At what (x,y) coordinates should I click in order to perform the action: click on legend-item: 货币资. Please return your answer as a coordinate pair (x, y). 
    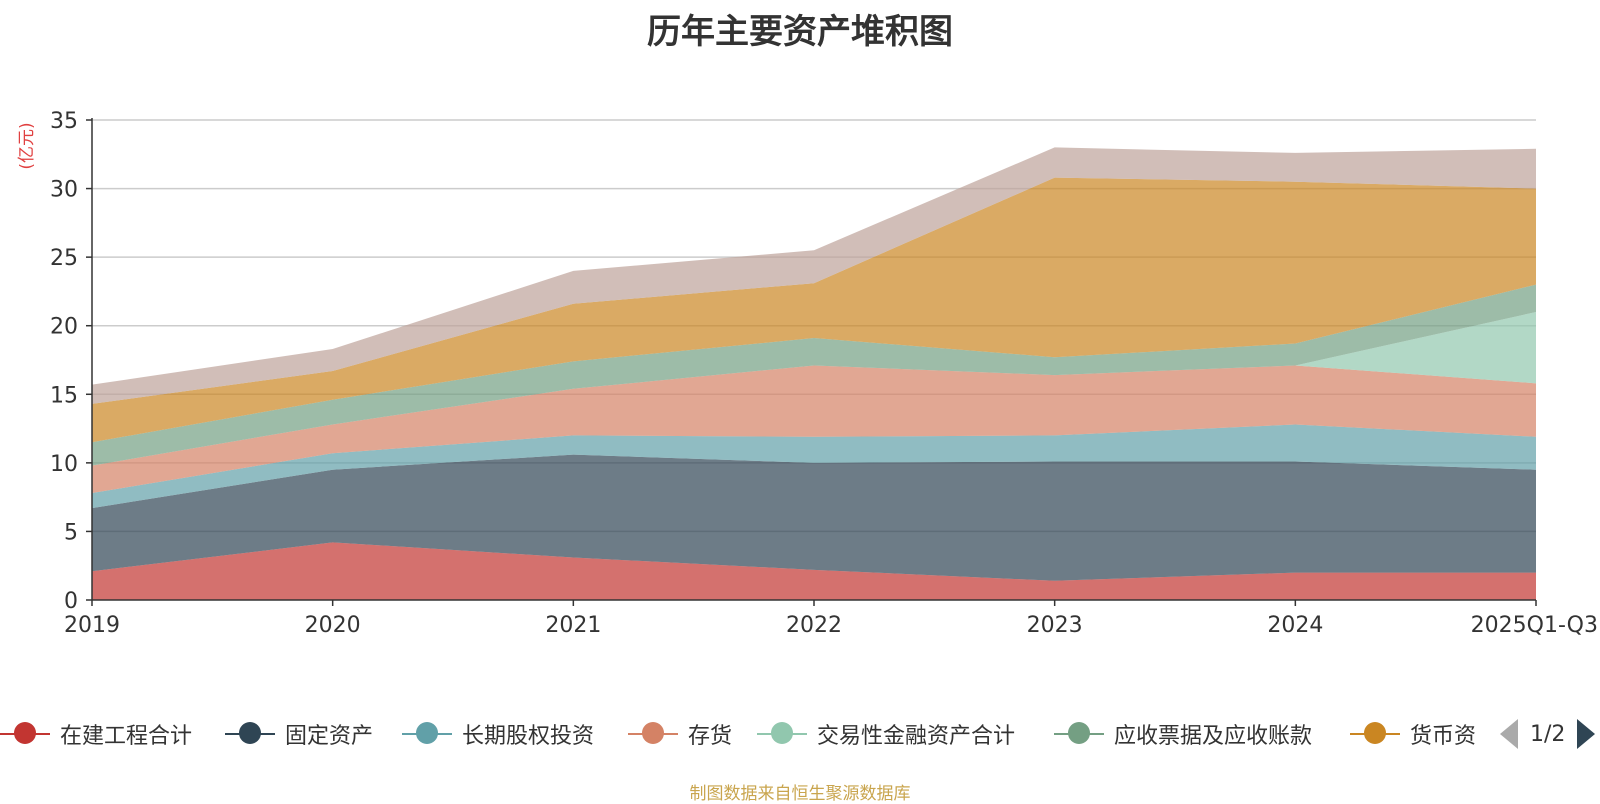
    Looking at the image, I should click on (1413, 734).